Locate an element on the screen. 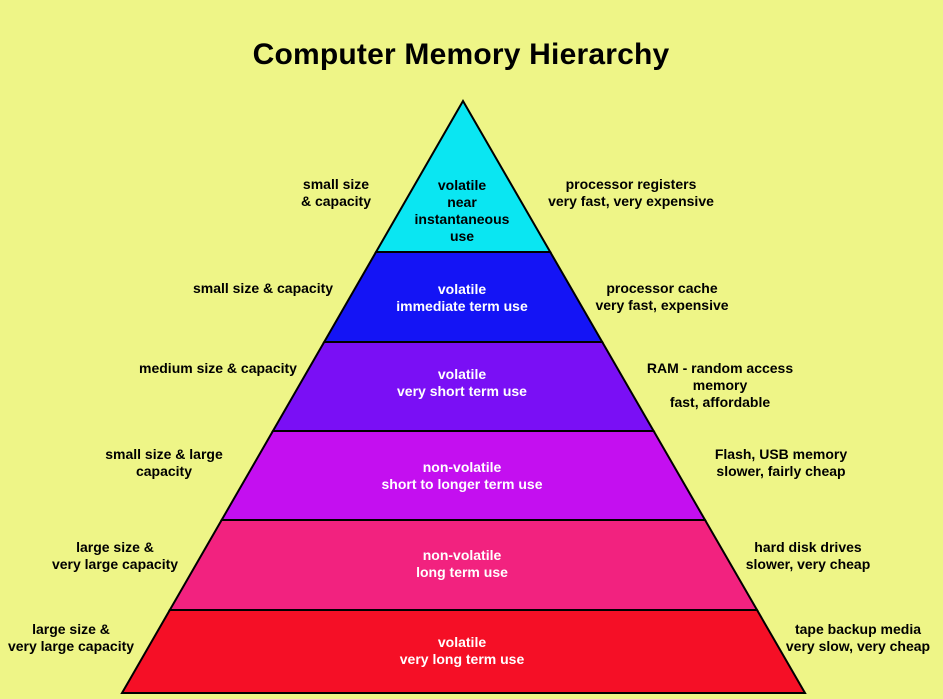 This screenshot has width=943, height=699. tier-4-right-label-line: Flash, USB memory is located at coordinates (781, 454).